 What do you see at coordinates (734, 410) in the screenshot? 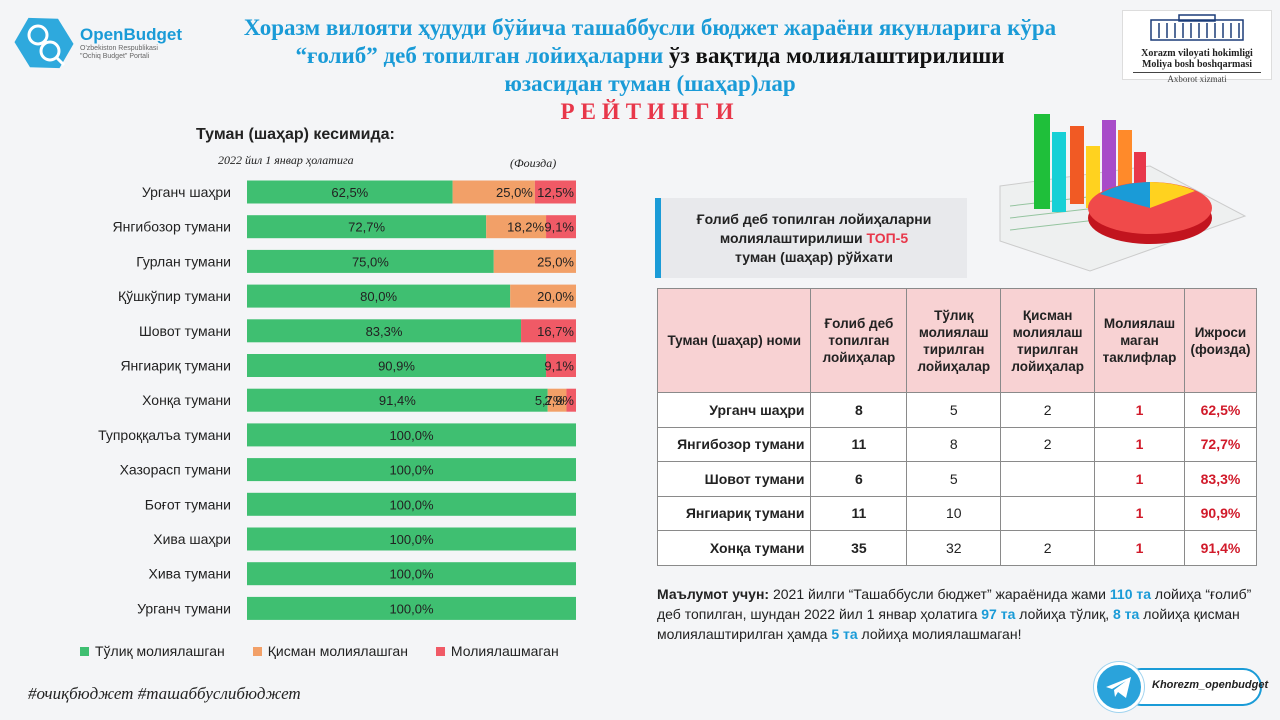
I see `cell-district: Урганч шаҳри` at bounding box center [734, 410].